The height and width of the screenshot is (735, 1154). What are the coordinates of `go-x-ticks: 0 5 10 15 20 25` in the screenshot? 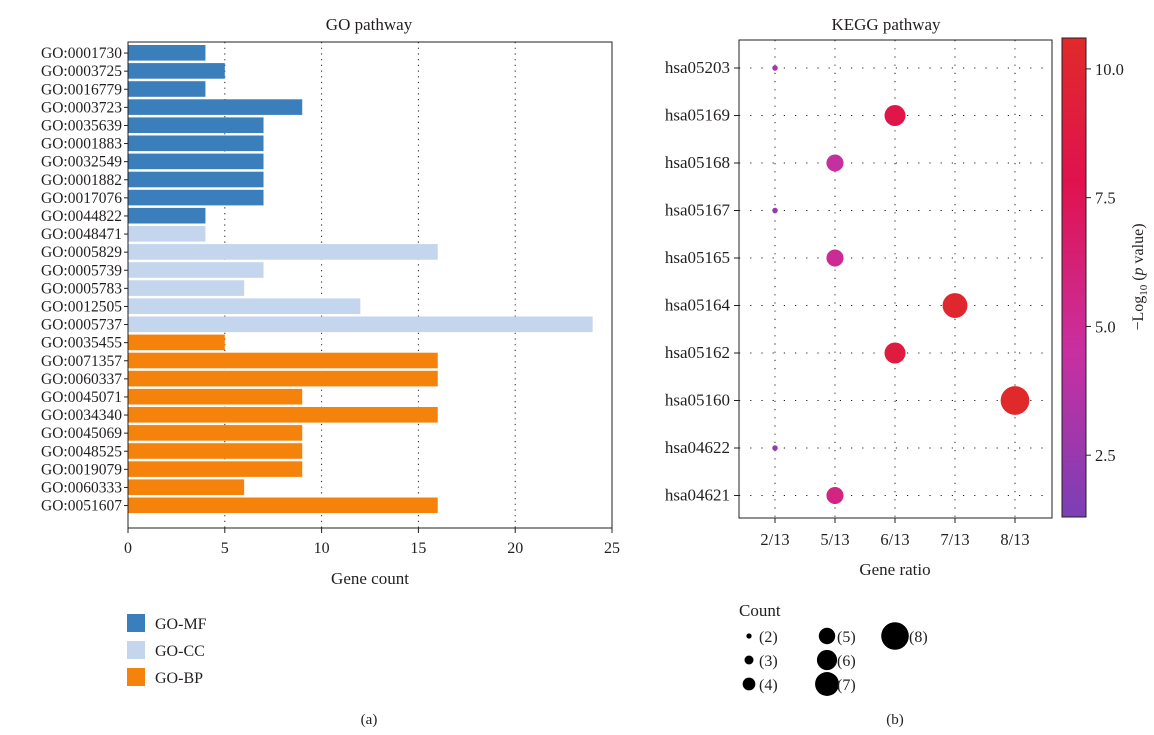 It's located at (372, 542).